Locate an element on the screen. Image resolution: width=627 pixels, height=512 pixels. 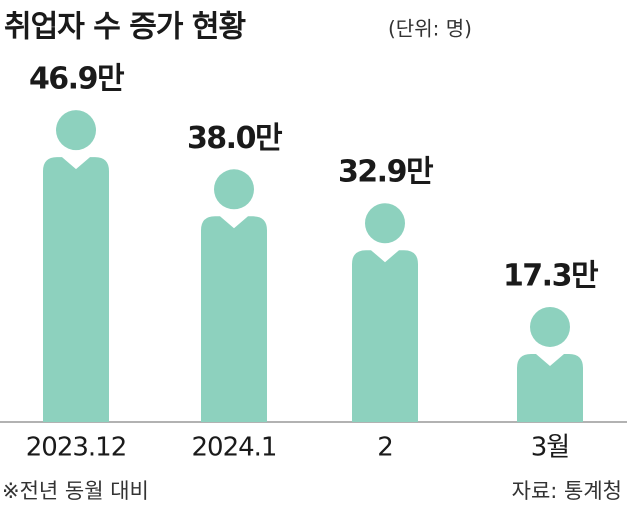
x-tick-label: 2024.1 is located at coordinates (234, 448).